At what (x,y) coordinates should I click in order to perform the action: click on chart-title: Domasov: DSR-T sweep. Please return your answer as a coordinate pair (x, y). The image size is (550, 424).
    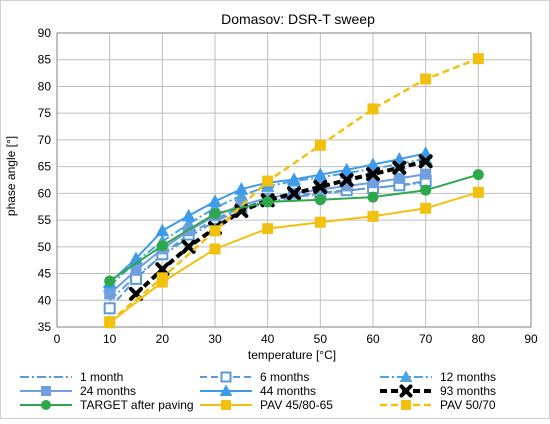
    Looking at the image, I should click on (298, 19).